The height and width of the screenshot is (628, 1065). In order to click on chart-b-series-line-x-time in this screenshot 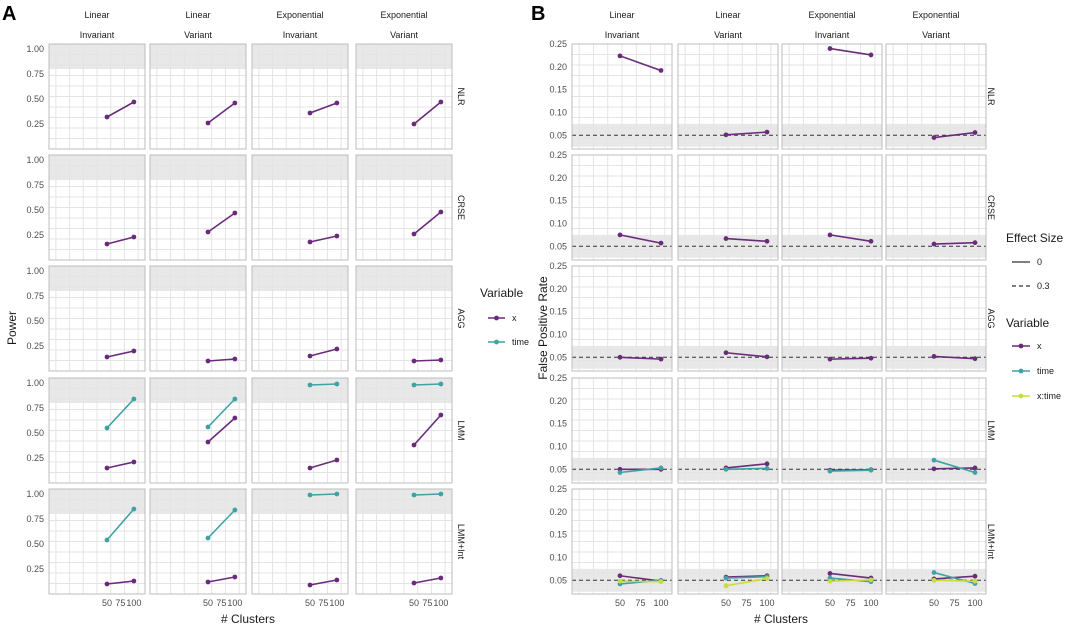, I will do `click(954, 581)`.